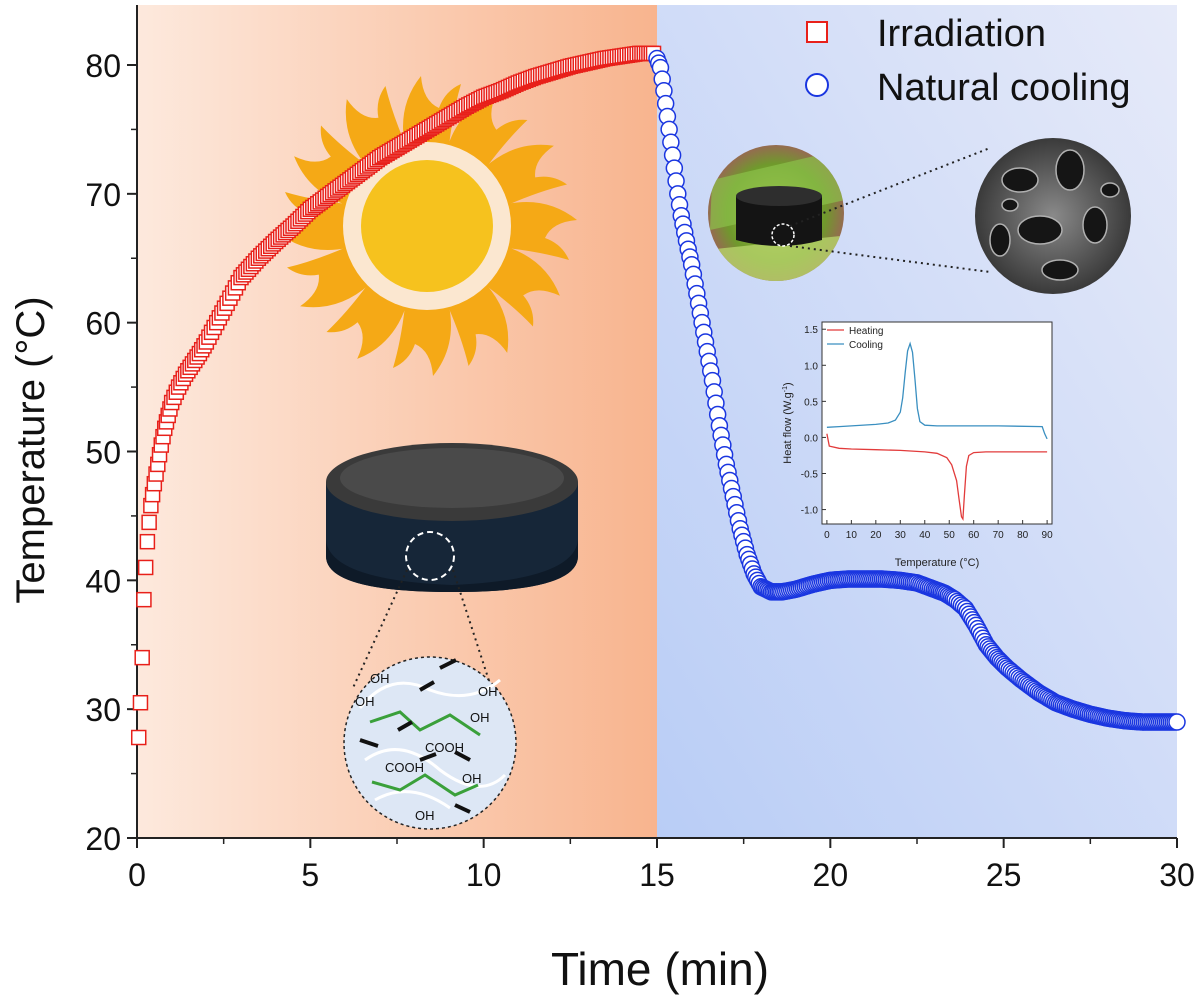 Image resolution: width=1200 pixels, height=1000 pixels. Describe the element at coordinates (1177, 875) in the screenshot. I see `x-tick-label: 30` at that location.